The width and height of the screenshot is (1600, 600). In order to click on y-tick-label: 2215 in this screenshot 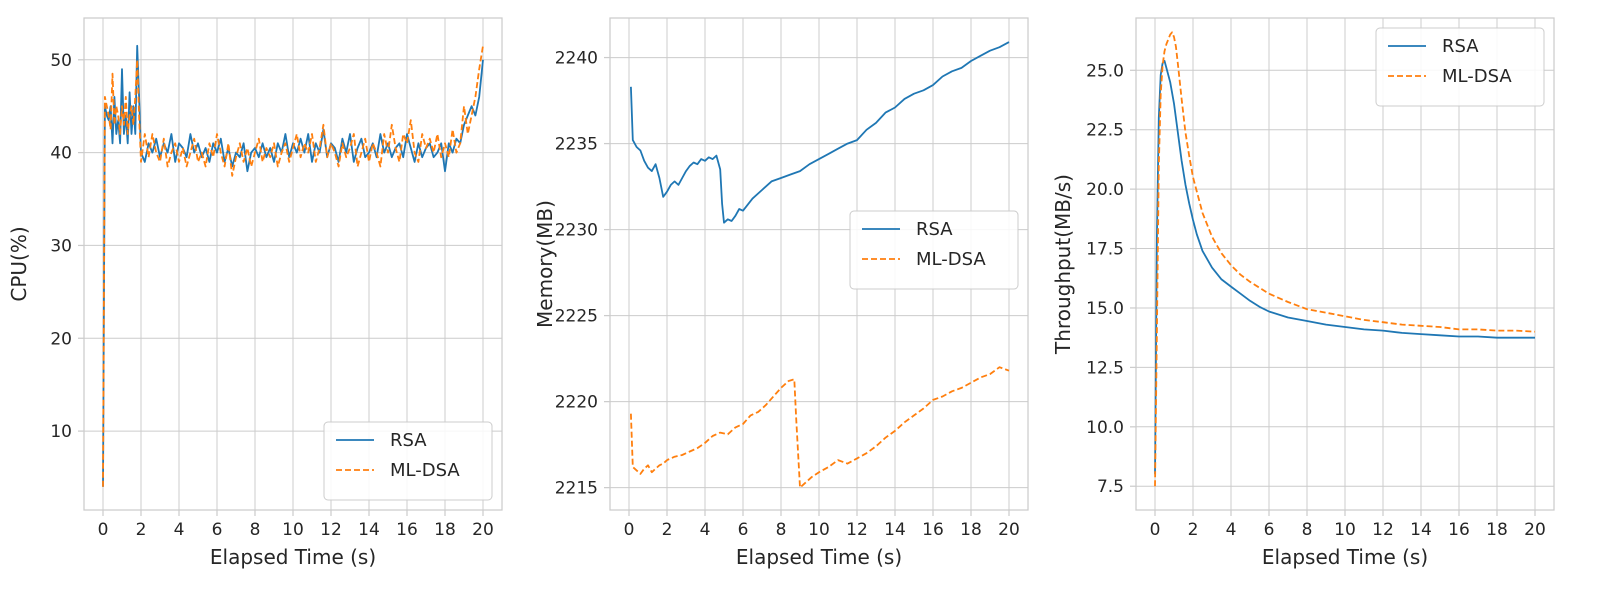, I will do `click(576, 489)`.